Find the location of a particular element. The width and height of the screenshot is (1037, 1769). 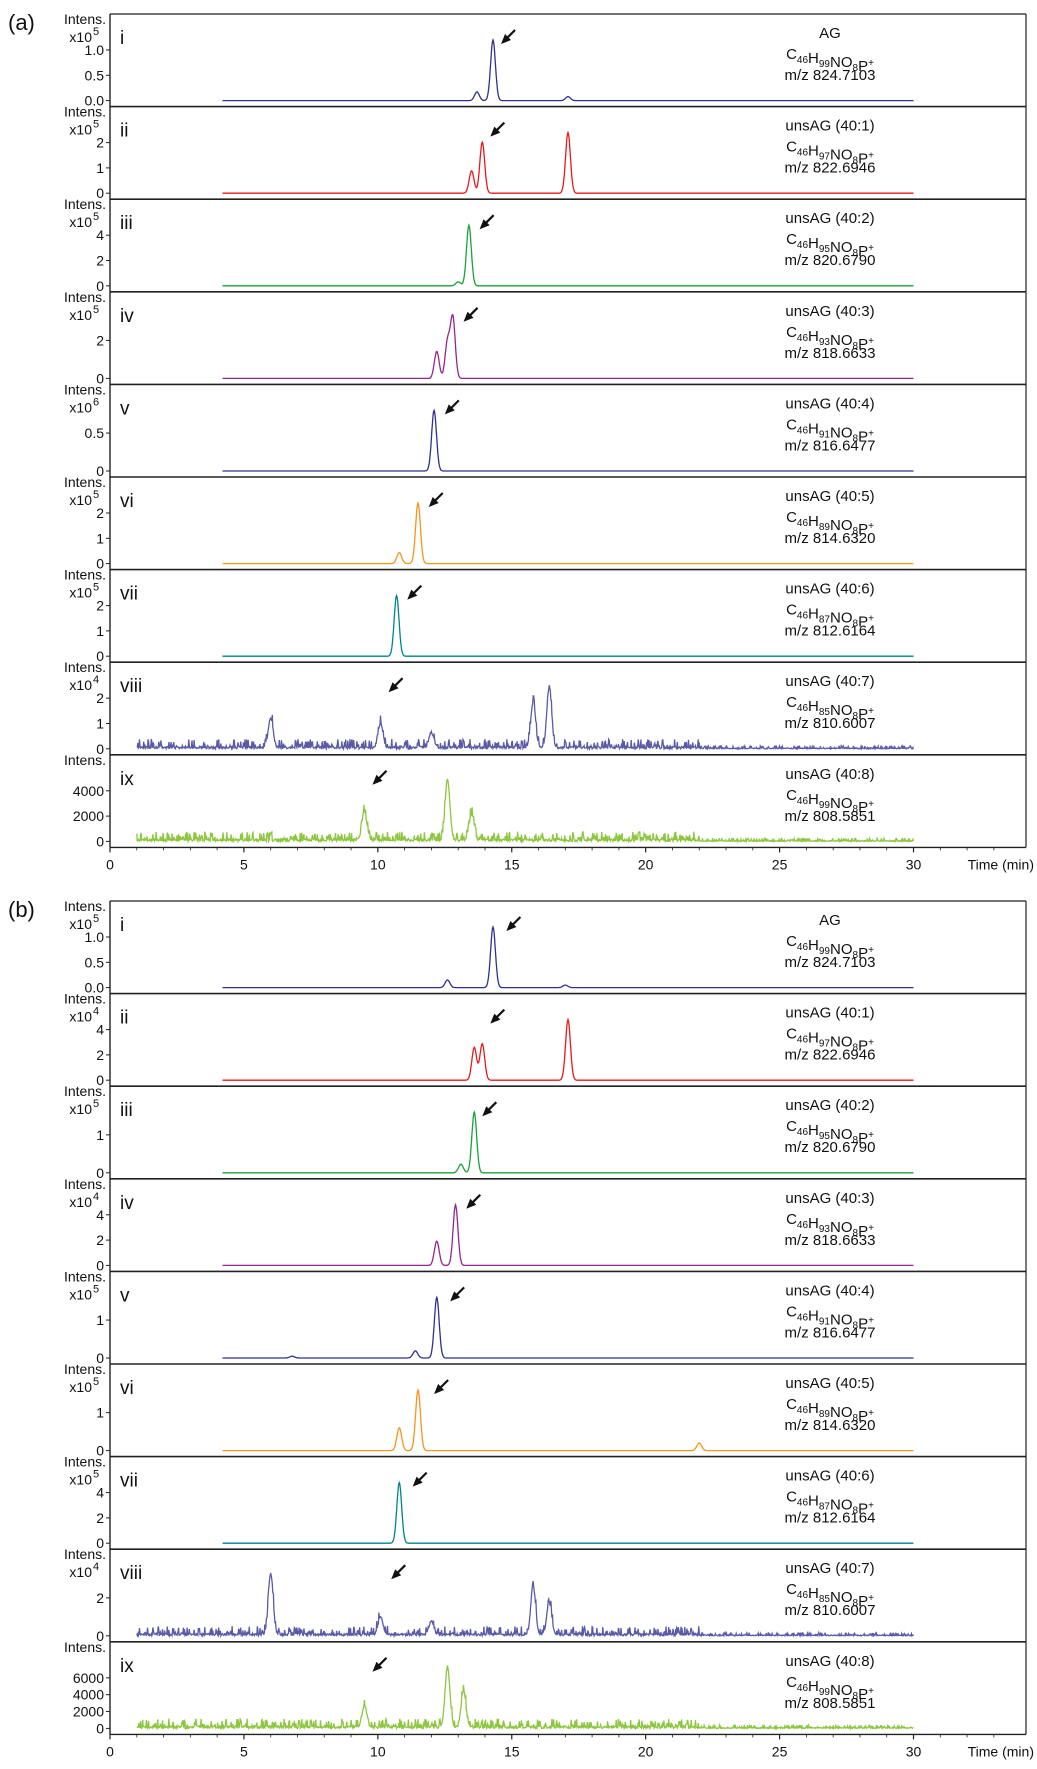

y-tick-label: 6000 is located at coordinates (88, 1678).